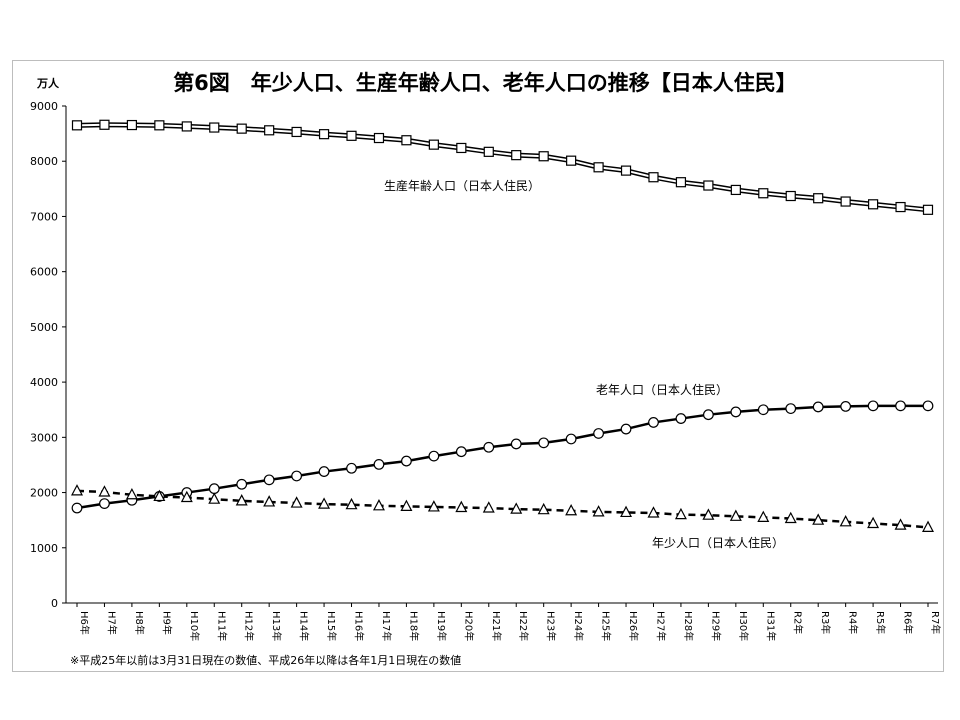 The height and width of the screenshot is (720, 960). Describe the element at coordinates (853, 622) in the screenshot. I see `x-tick-label: R4年` at that location.